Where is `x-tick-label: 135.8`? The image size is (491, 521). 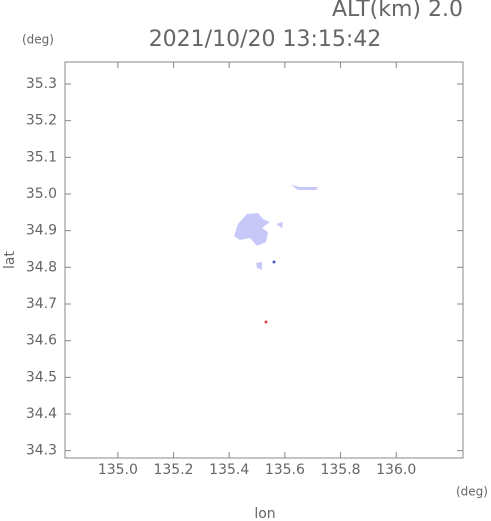 x-tick-label: 135.8 is located at coordinates (340, 470).